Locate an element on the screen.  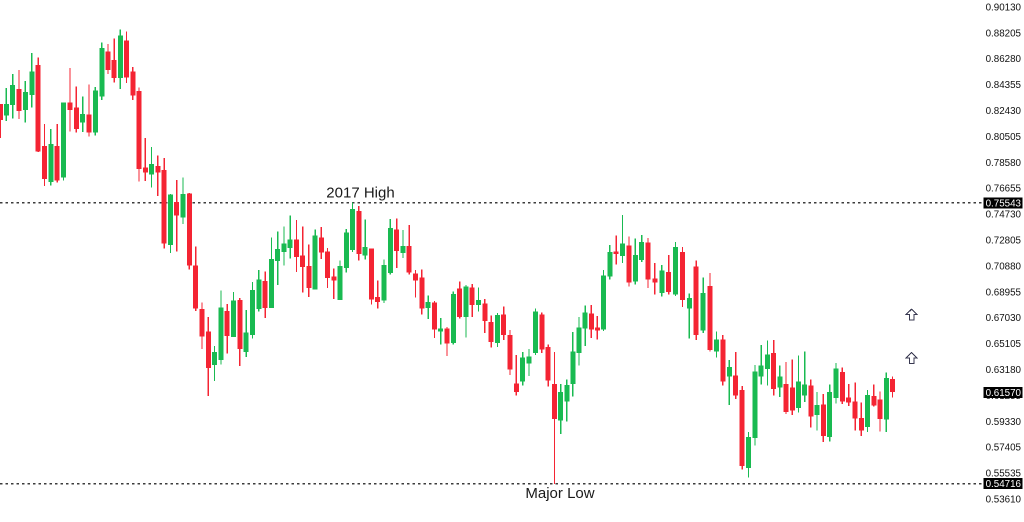
svg-text: 0.72805 is located at coordinates (1004, 241).